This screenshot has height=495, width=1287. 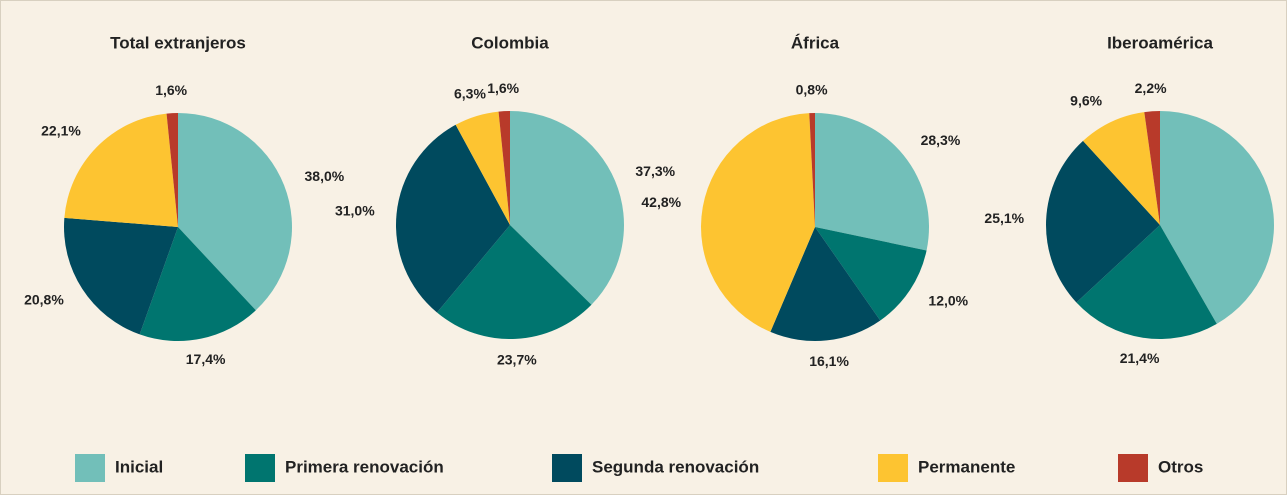 What do you see at coordinates (517, 360) in the screenshot?
I see `data-label: 23,7%` at bounding box center [517, 360].